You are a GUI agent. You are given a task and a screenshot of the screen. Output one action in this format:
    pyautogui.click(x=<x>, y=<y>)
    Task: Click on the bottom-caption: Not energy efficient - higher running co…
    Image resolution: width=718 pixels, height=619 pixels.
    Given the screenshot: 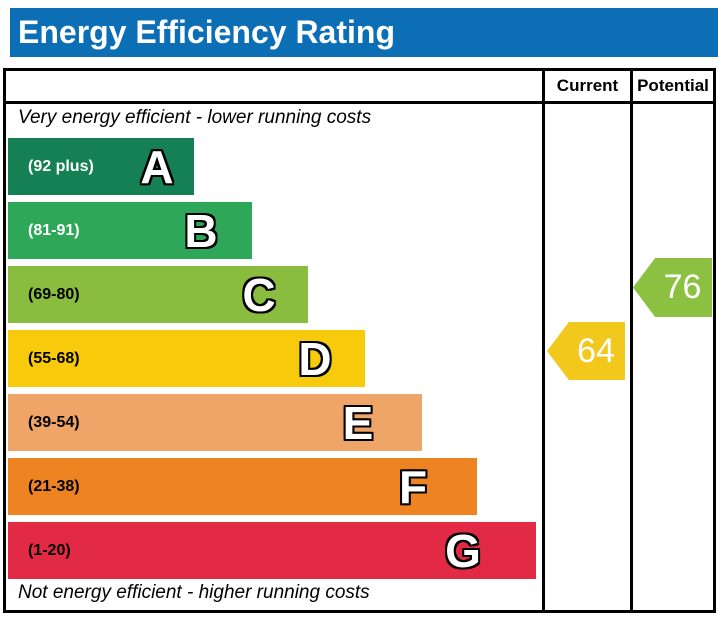 What is the action you would take?
    pyautogui.click(x=194, y=592)
    